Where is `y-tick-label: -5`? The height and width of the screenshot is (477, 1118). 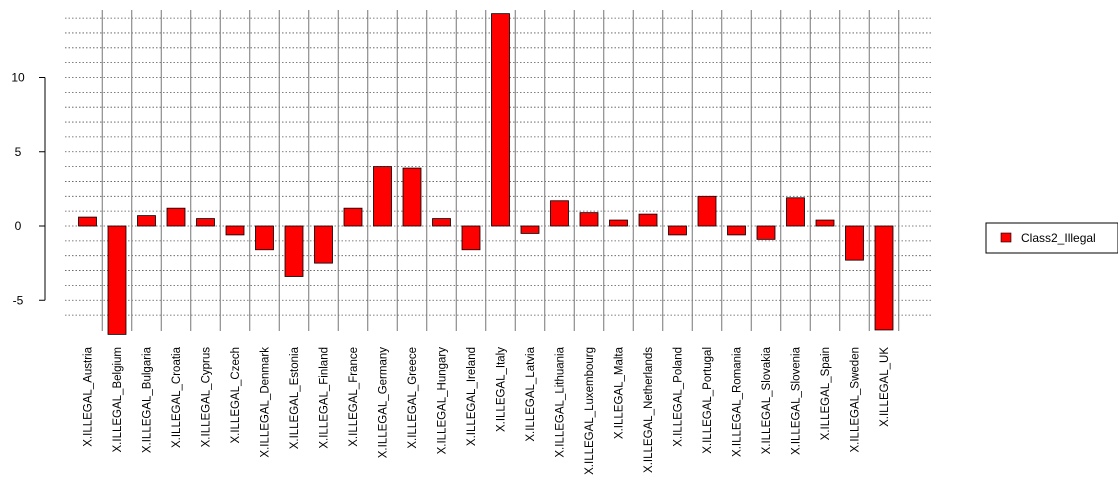 y-tick-label: -5 is located at coordinates (18, 300).